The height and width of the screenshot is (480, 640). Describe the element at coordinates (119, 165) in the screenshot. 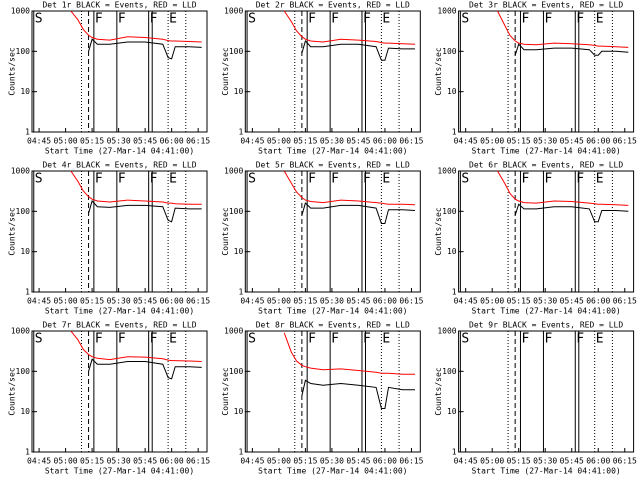

I see `chart-title: Det 4r BLACK = Events, RED = LLD` at that location.